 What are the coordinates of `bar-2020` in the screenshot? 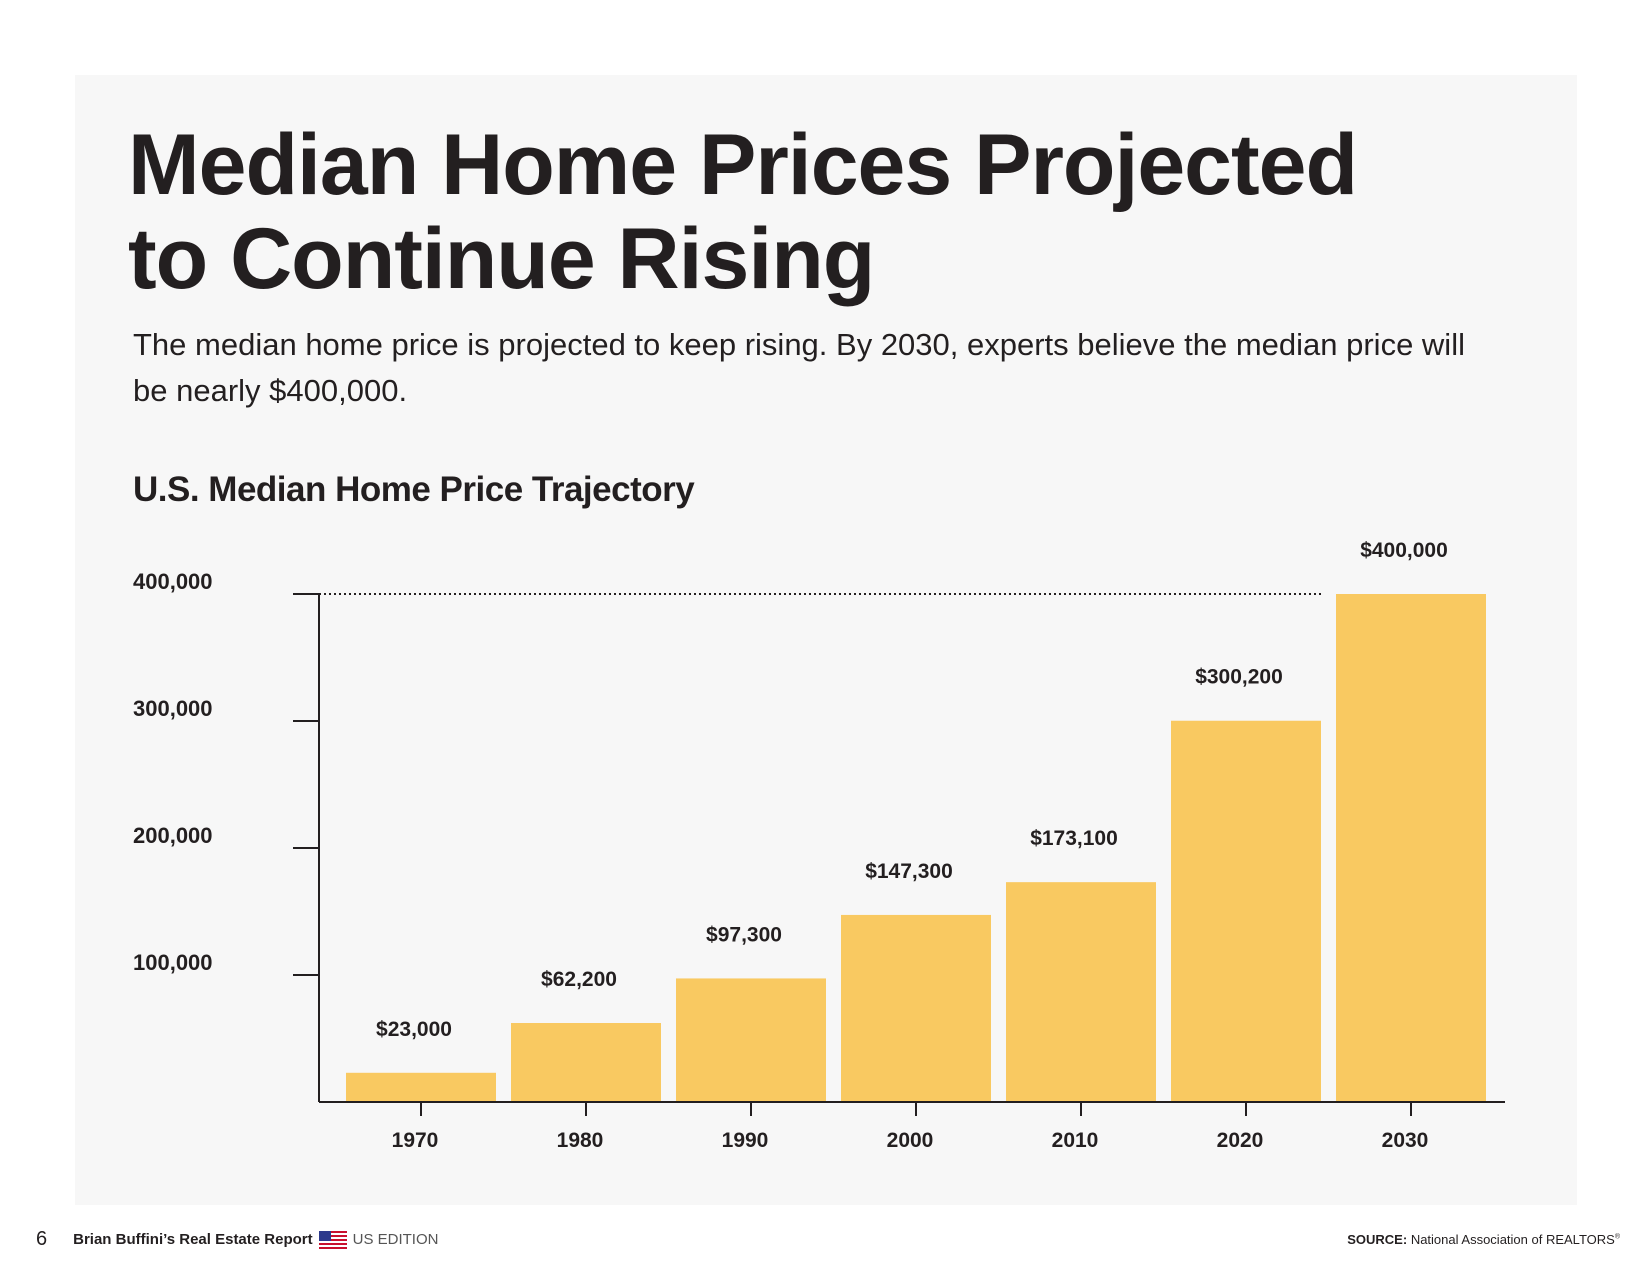 It's located at (1246, 911).